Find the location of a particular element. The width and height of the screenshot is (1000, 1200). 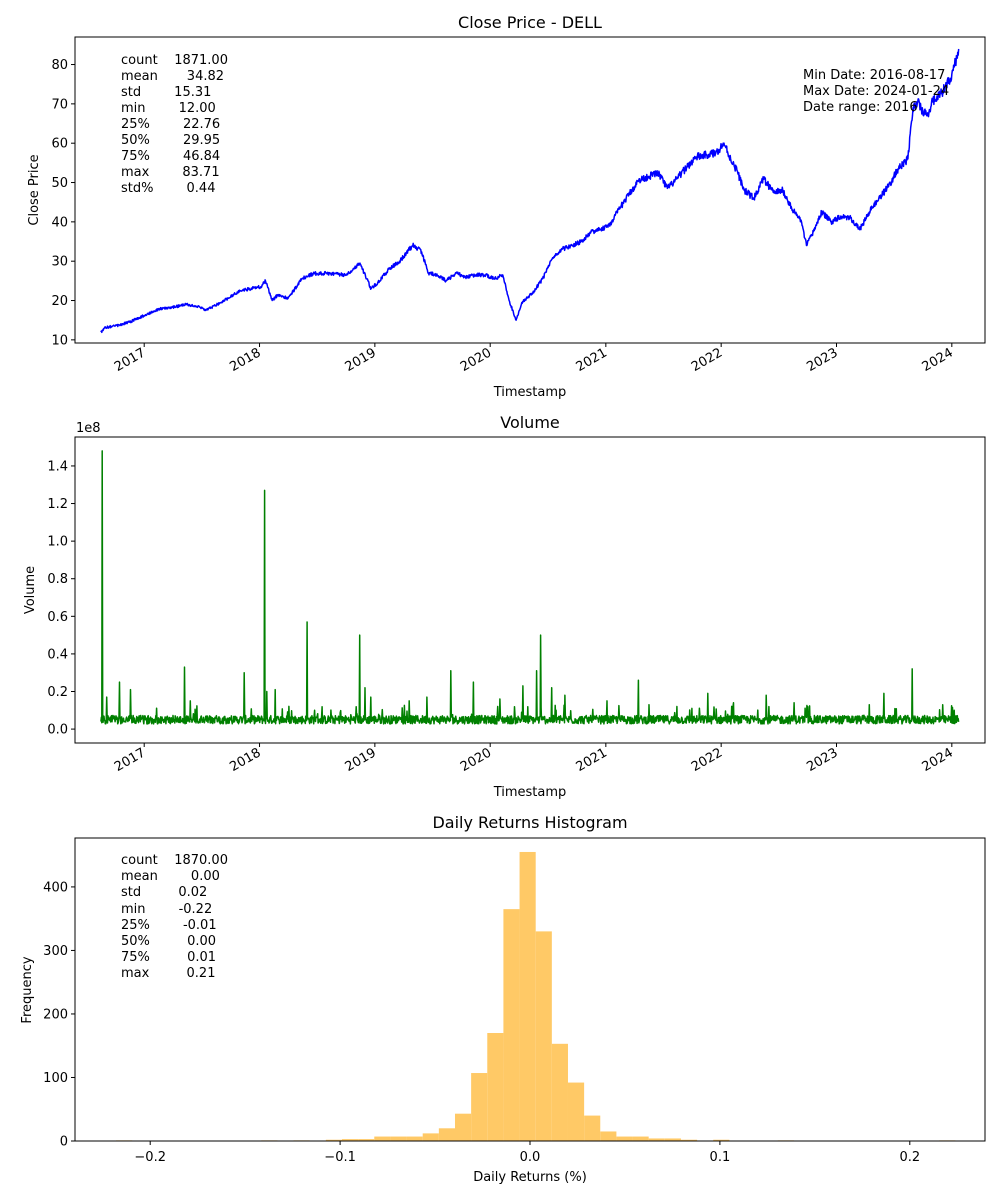

histogram-x-tick-label: −0.1 is located at coordinates (340, 1157).